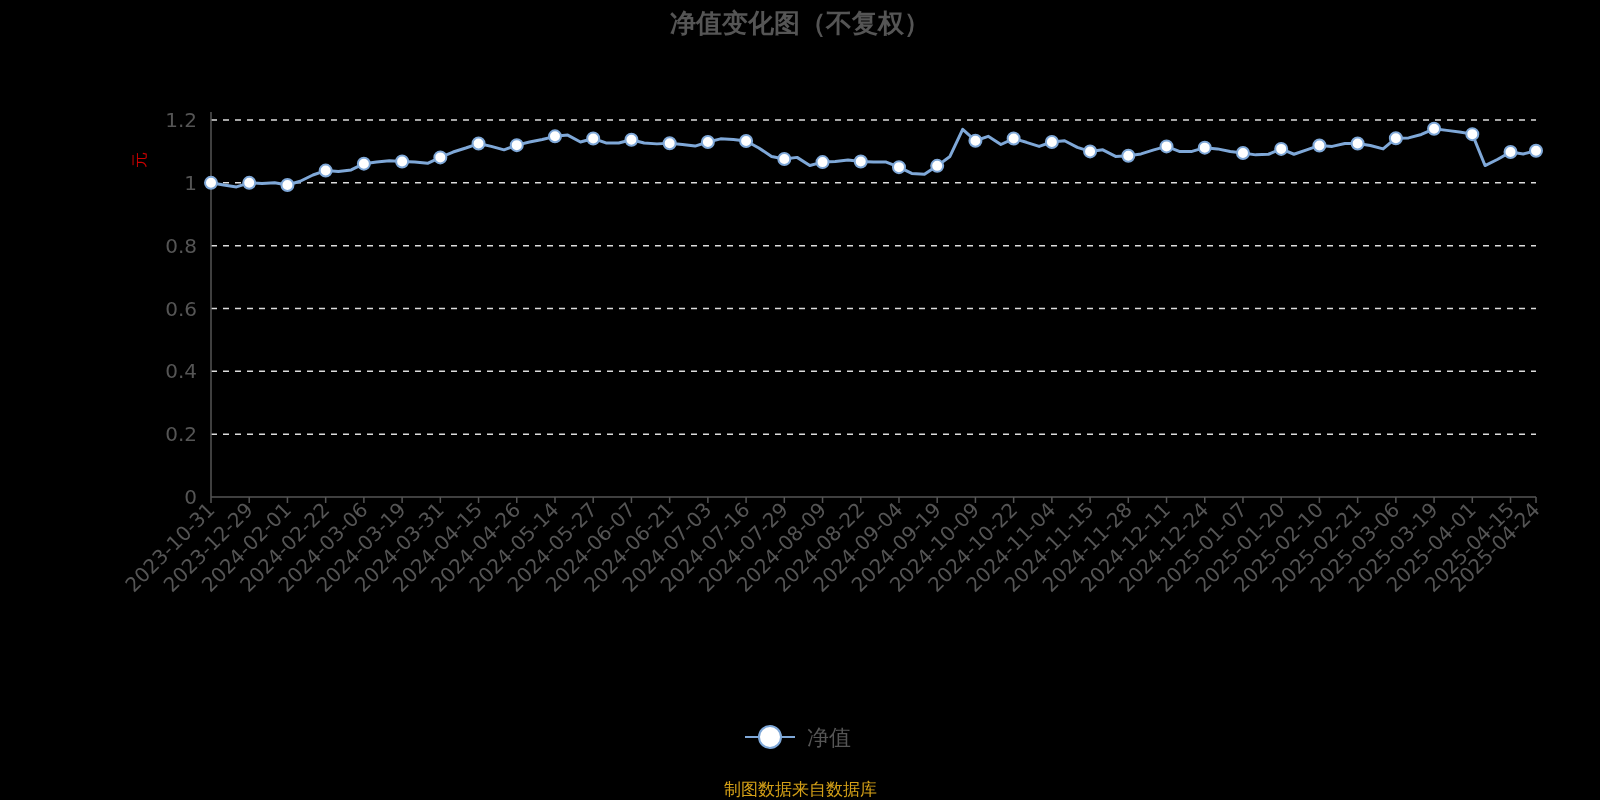 The width and height of the screenshot is (1600, 800). Describe the element at coordinates (181, 371) in the screenshot. I see `y-tick-label: 0.4` at that location.